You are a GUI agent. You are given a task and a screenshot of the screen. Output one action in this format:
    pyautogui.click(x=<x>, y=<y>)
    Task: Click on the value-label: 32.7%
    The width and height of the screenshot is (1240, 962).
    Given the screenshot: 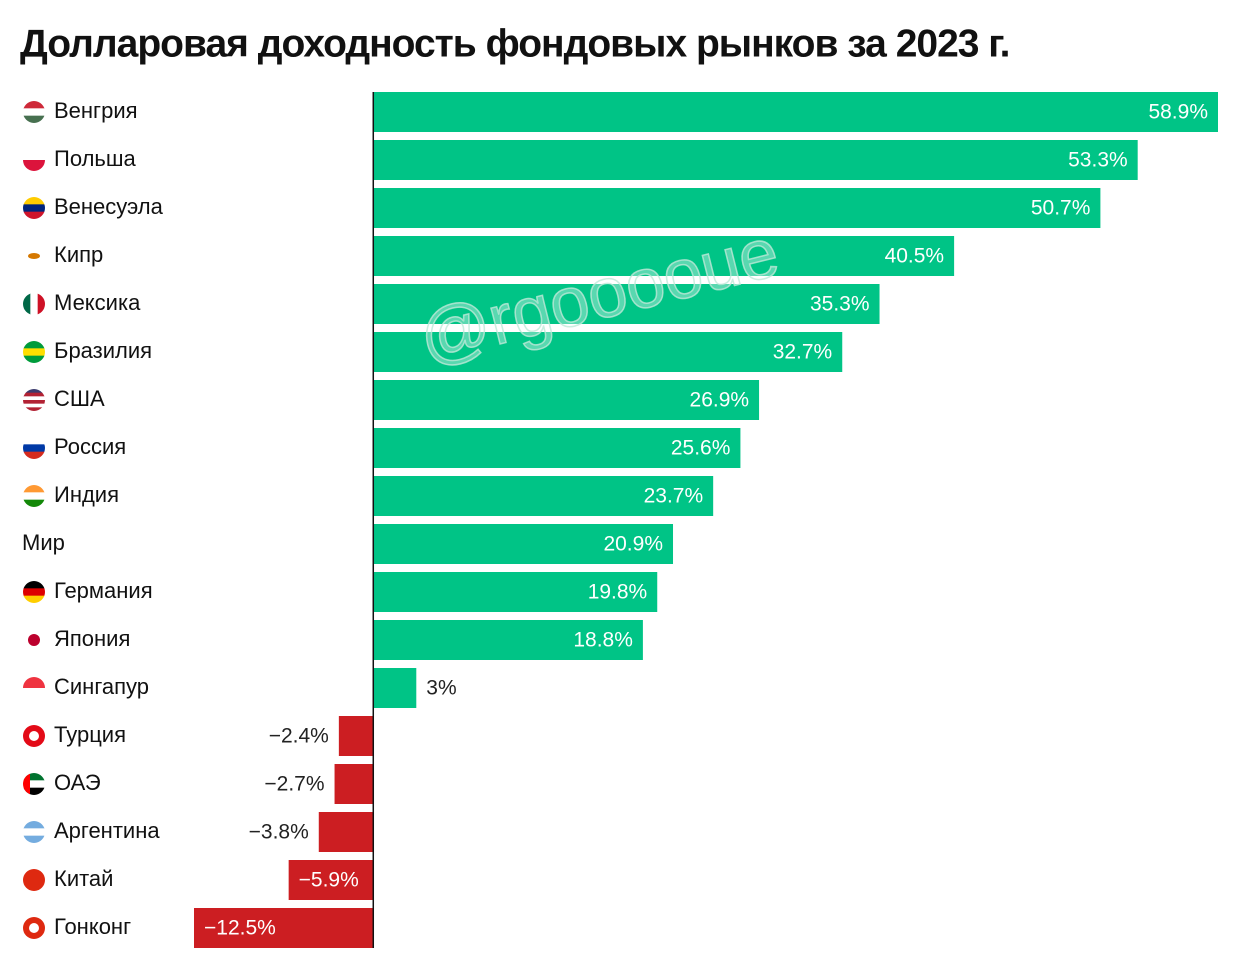 What is the action you would take?
    pyautogui.click(x=803, y=352)
    